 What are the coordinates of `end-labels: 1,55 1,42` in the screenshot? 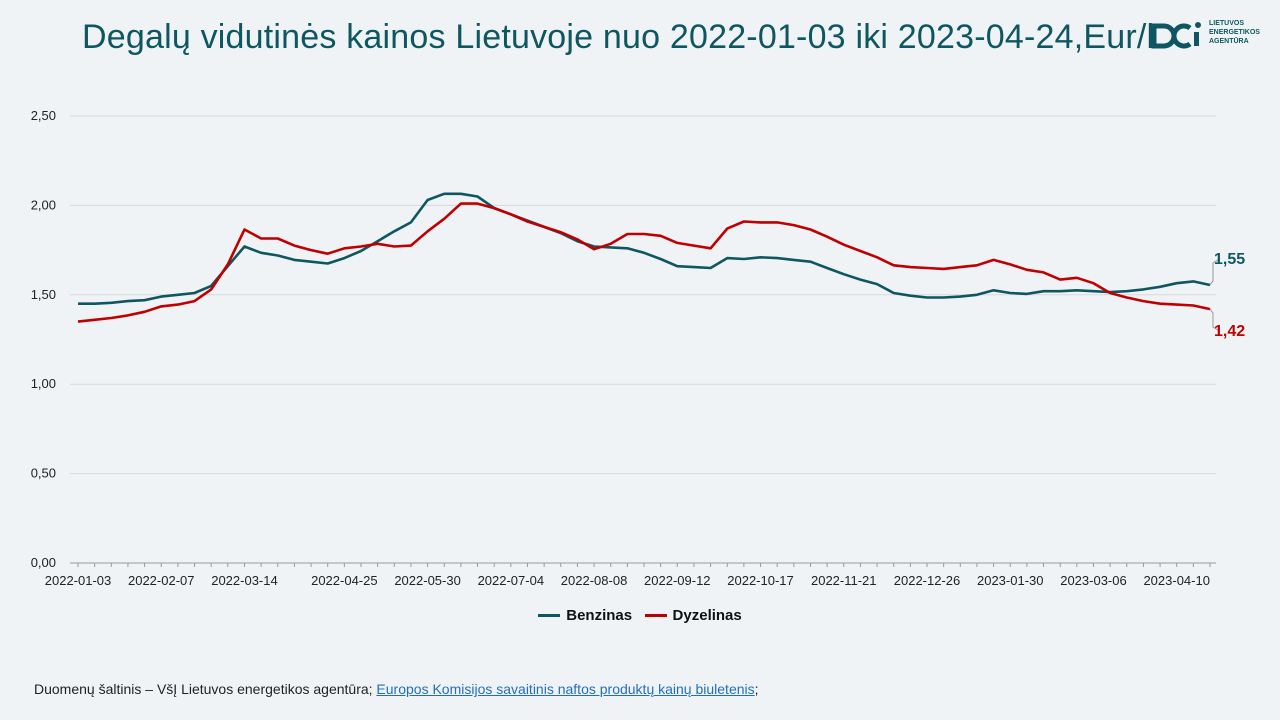 It's located at (1227, 295).